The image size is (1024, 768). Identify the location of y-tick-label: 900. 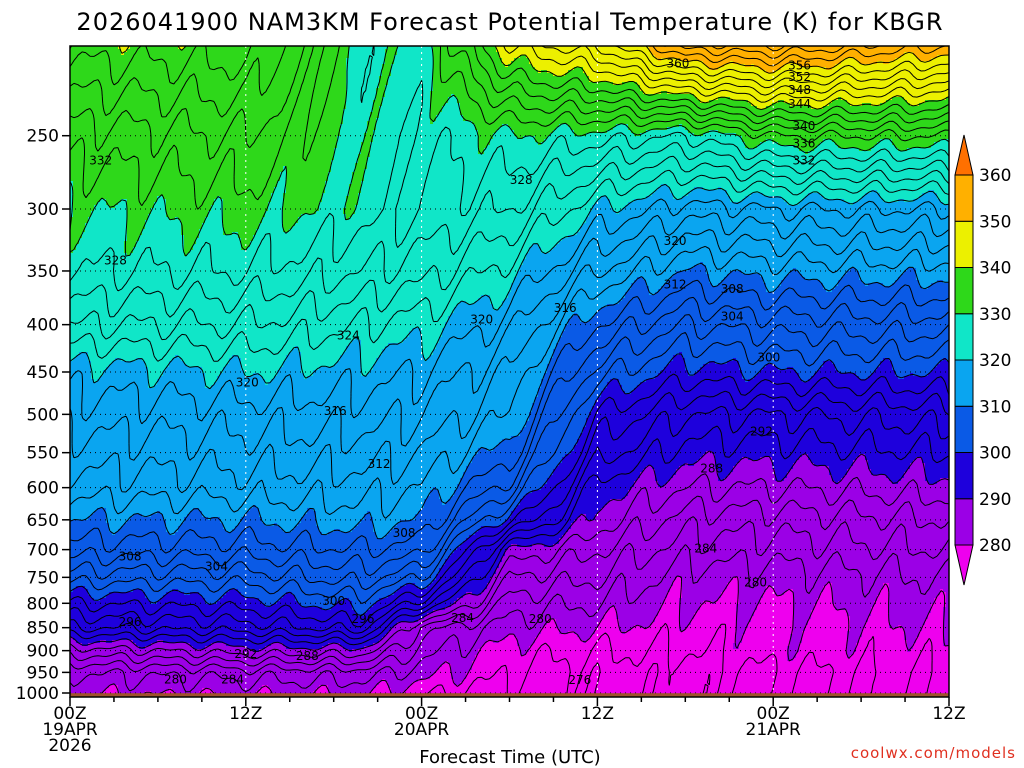
(43, 652).